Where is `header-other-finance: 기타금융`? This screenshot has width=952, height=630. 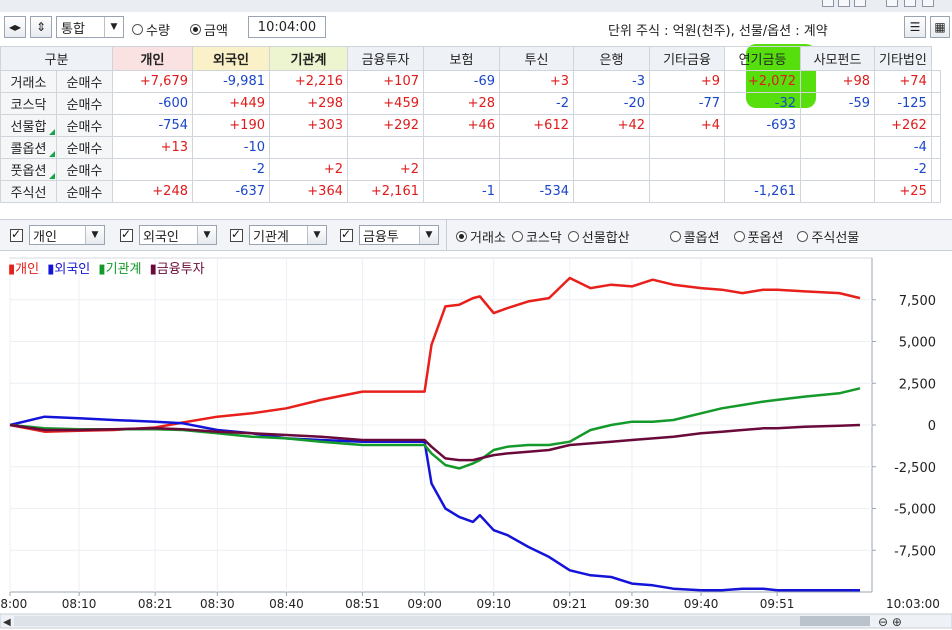 header-other-finance: 기타금융 is located at coordinates (687, 58).